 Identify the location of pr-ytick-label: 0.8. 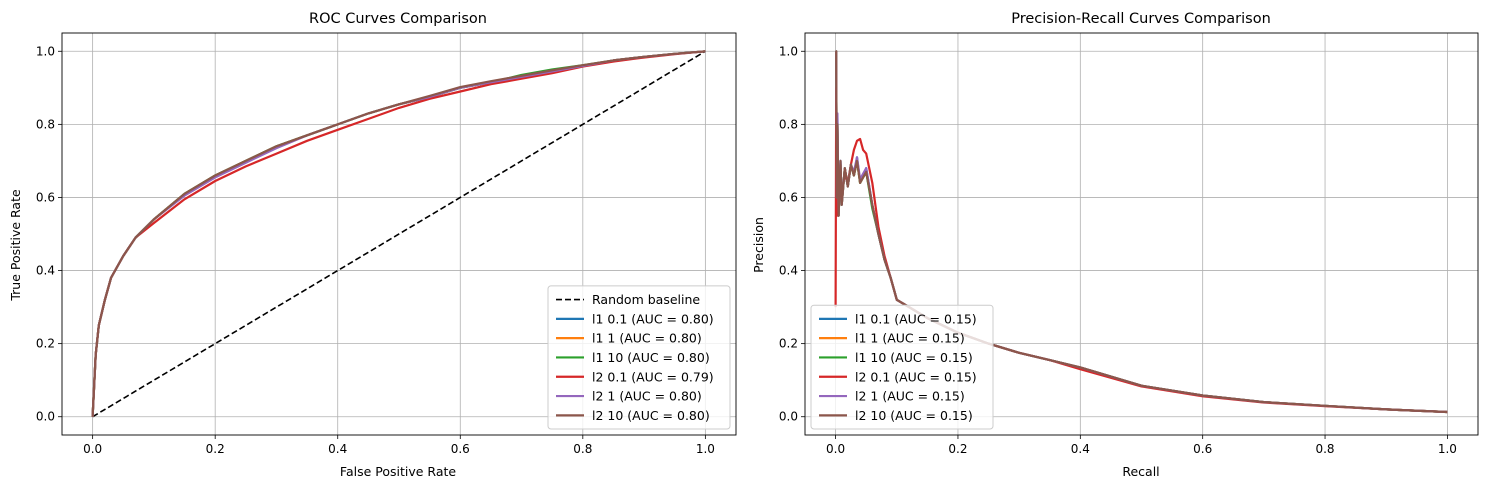
(788, 124).